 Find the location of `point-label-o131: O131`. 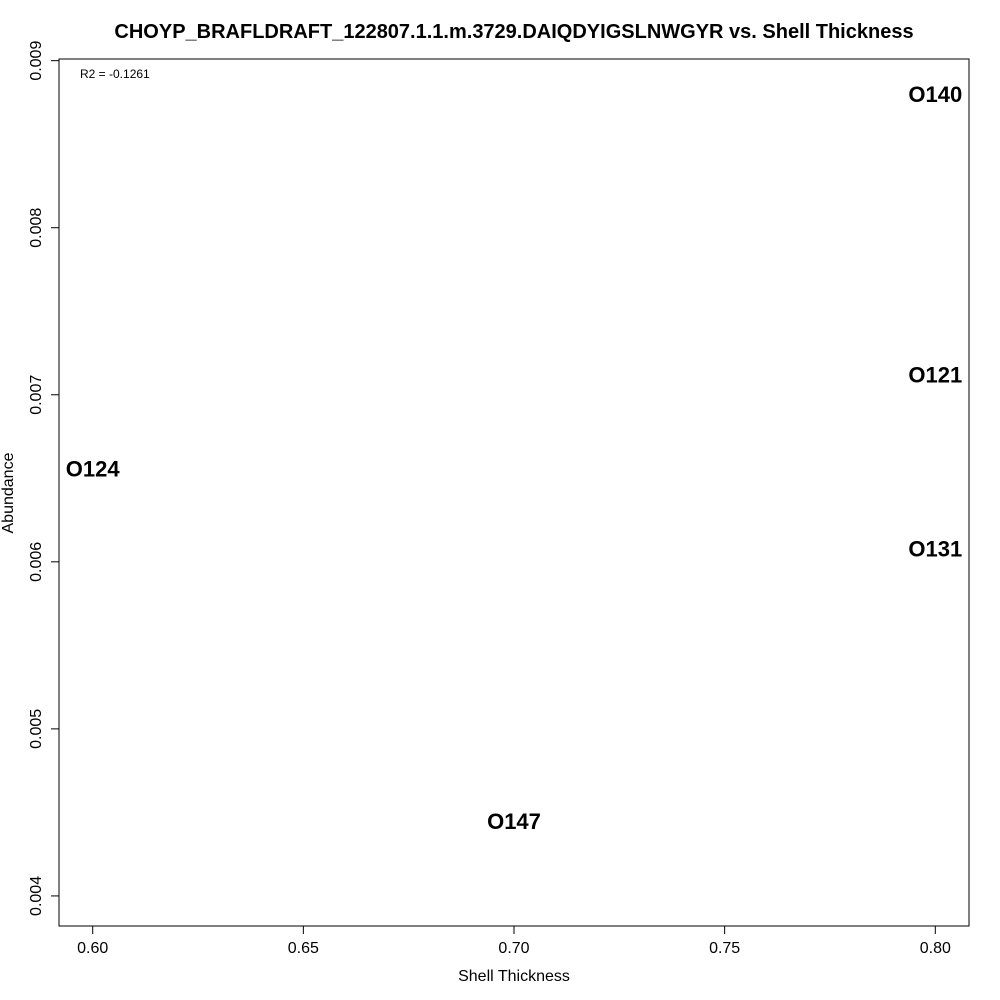

point-label-o131: O131 is located at coordinates (935, 548).